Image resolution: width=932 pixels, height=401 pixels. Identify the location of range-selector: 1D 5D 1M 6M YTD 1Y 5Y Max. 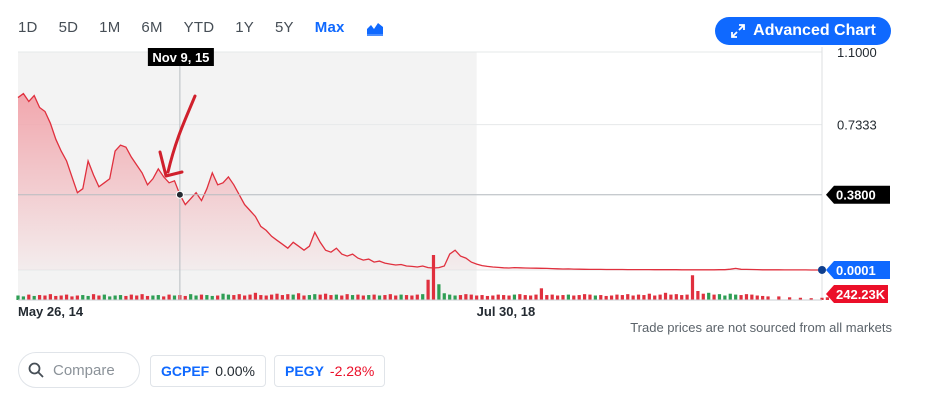
(201, 27).